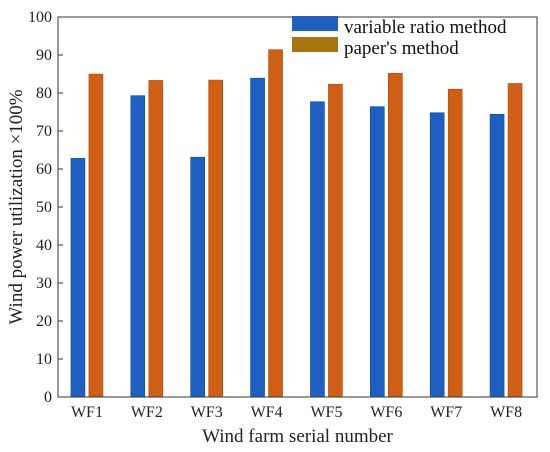 The width and height of the screenshot is (550, 452). What do you see at coordinates (275, 223) in the screenshot?
I see `bar-papers-method-wf4` at bounding box center [275, 223].